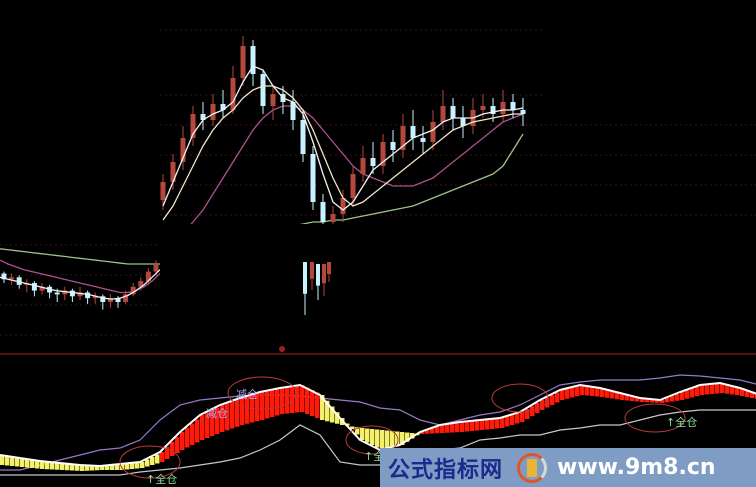 Image resolution: width=756 pixels, height=487 pixels. What do you see at coordinates (80, 284) in the screenshot?
I see `earlier-ma-short-line` at bounding box center [80, 284].